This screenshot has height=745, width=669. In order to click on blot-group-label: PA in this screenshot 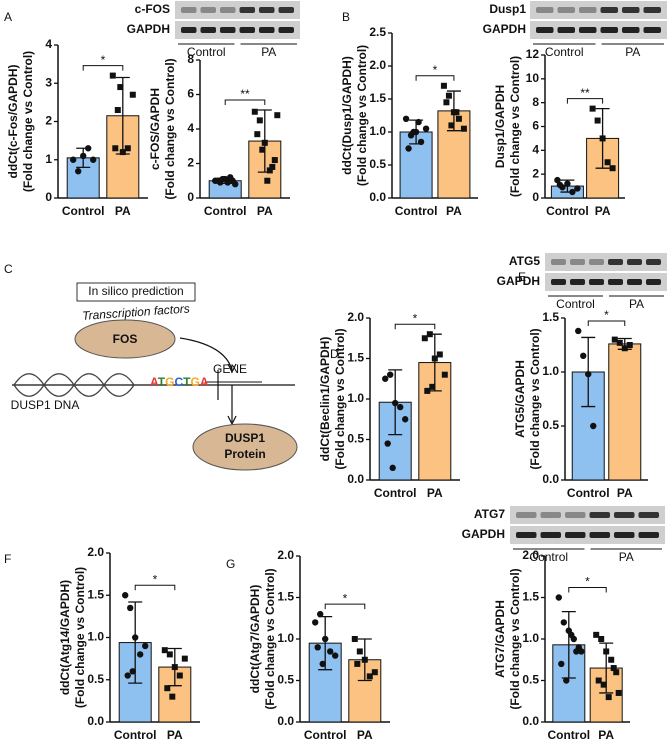, I will do `click(632, 52)`.